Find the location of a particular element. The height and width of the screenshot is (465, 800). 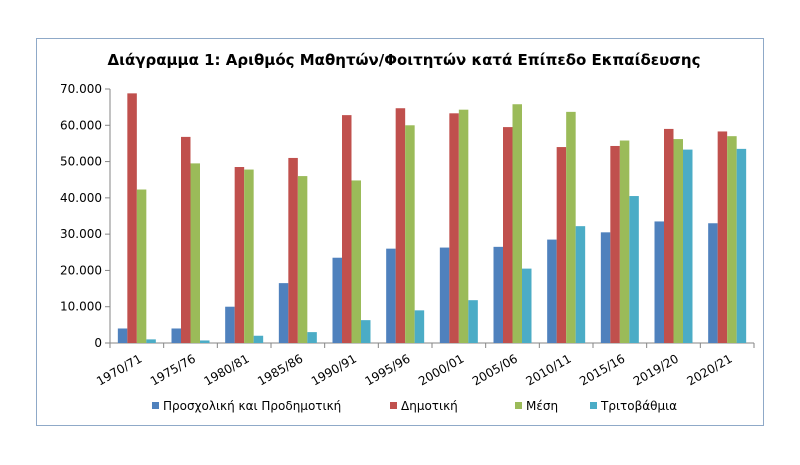

x-tick-label: 2010/11 is located at coordinates (548, 369).